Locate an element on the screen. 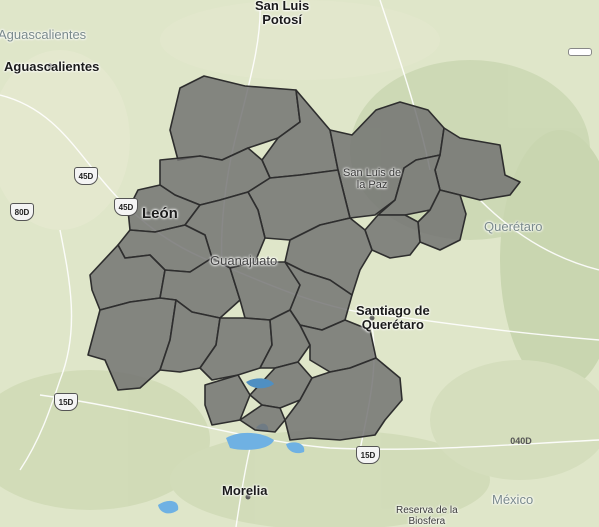 The height and width of the screenshot is (527, 599). label-san-luis-potosi: San Luis Potosí is located at coordinates (282, 13).